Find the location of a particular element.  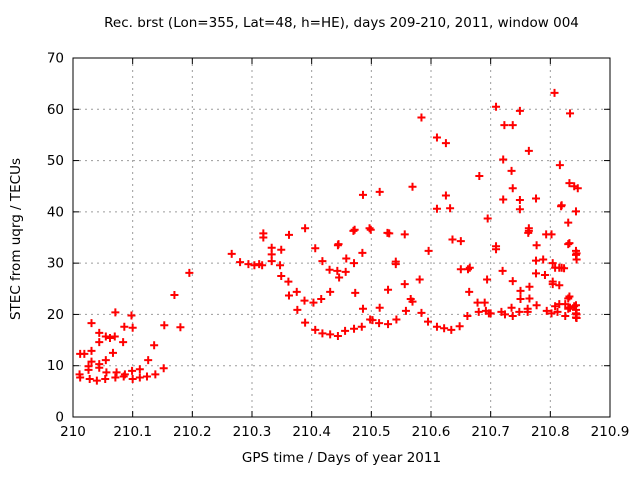

y-tick-label: 60 is located at coordinates (55, 110).